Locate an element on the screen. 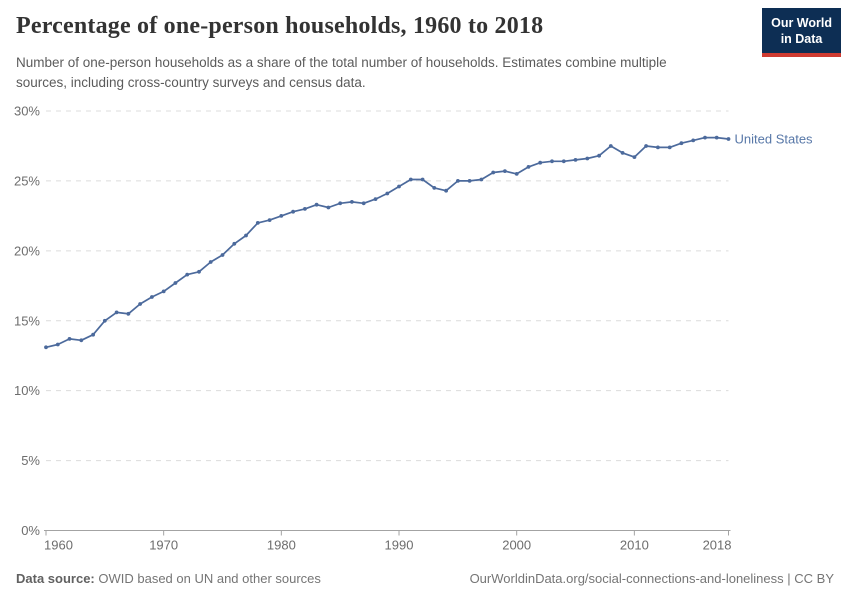 This screenshot has height=600, width=850. x-axis-label: 1980 is located at coordinates (281, 545).